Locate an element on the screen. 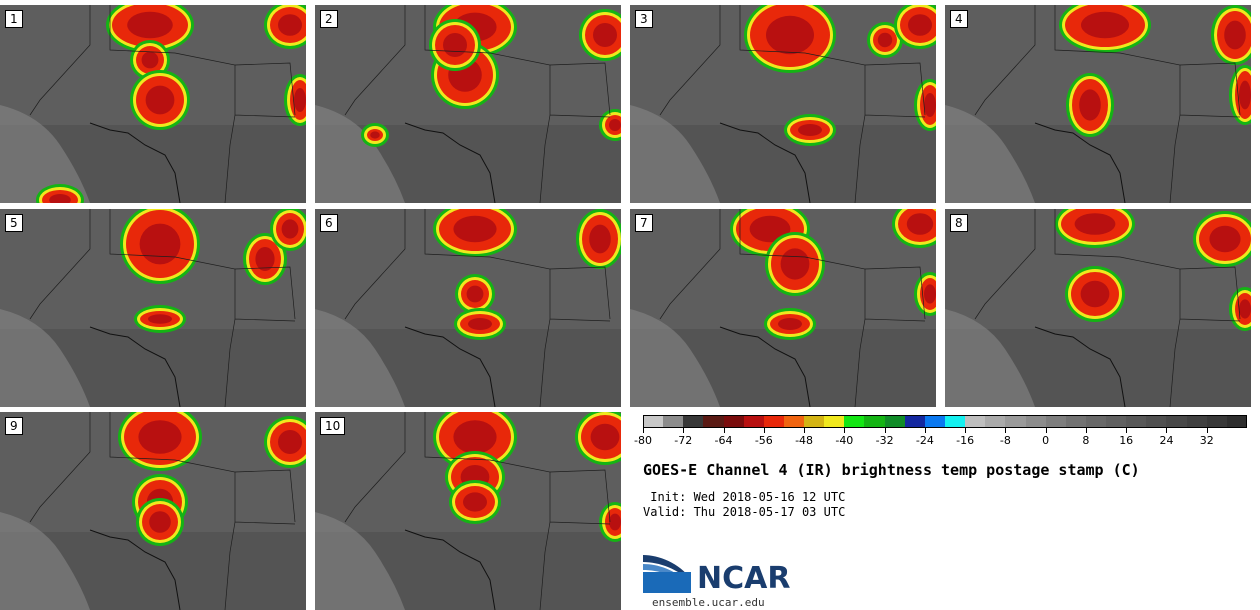 The image size is (1260, 610). panel-label: 2 is located at coordinates (329, 19).